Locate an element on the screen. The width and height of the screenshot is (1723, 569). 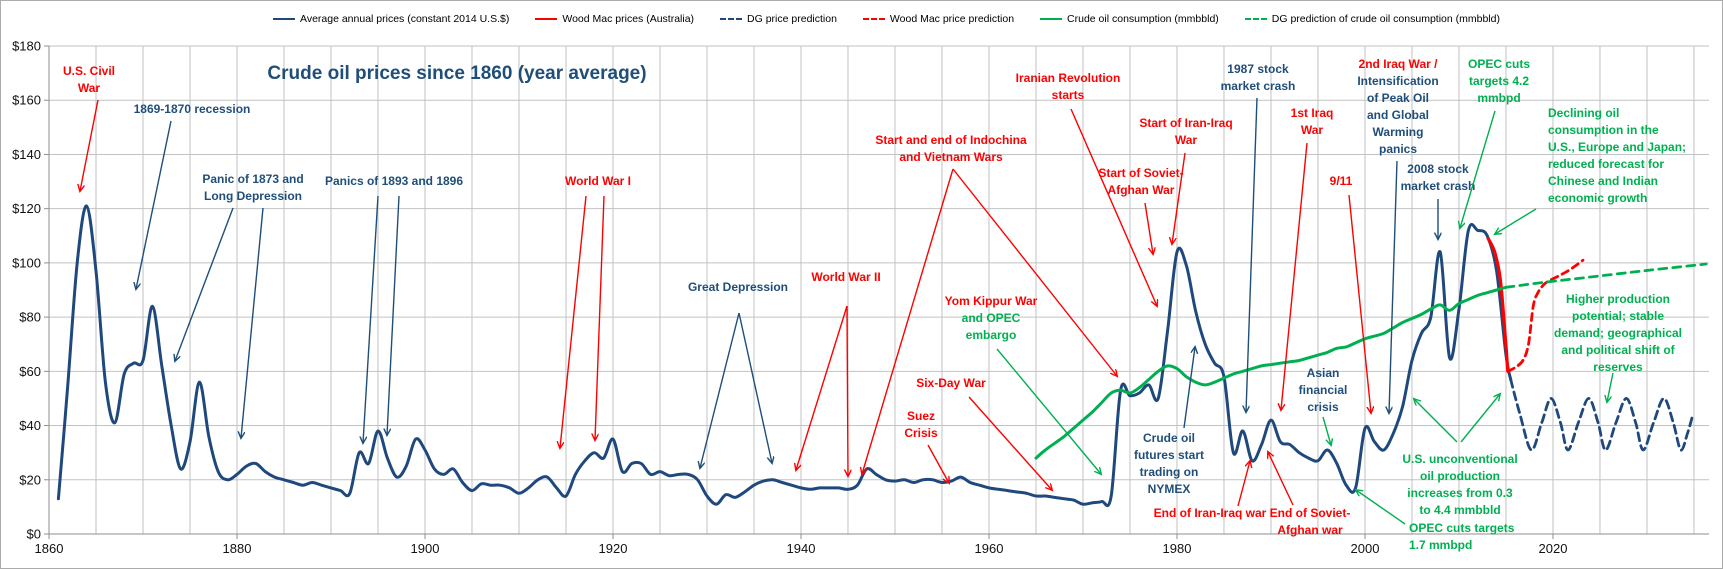
annotation-arrow-nine-eleven is located at coordinates (1359, 303).